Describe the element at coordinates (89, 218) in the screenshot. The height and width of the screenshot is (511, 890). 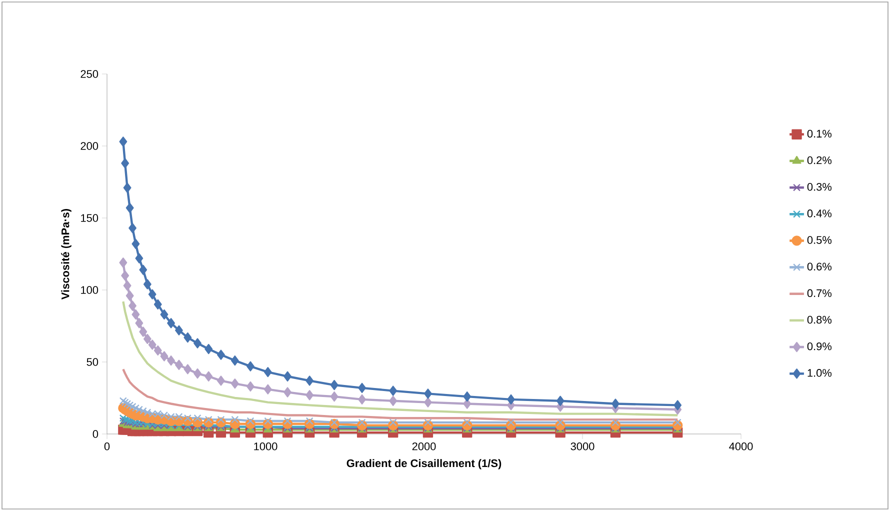
I see `y-tick-label: 150` at that location.